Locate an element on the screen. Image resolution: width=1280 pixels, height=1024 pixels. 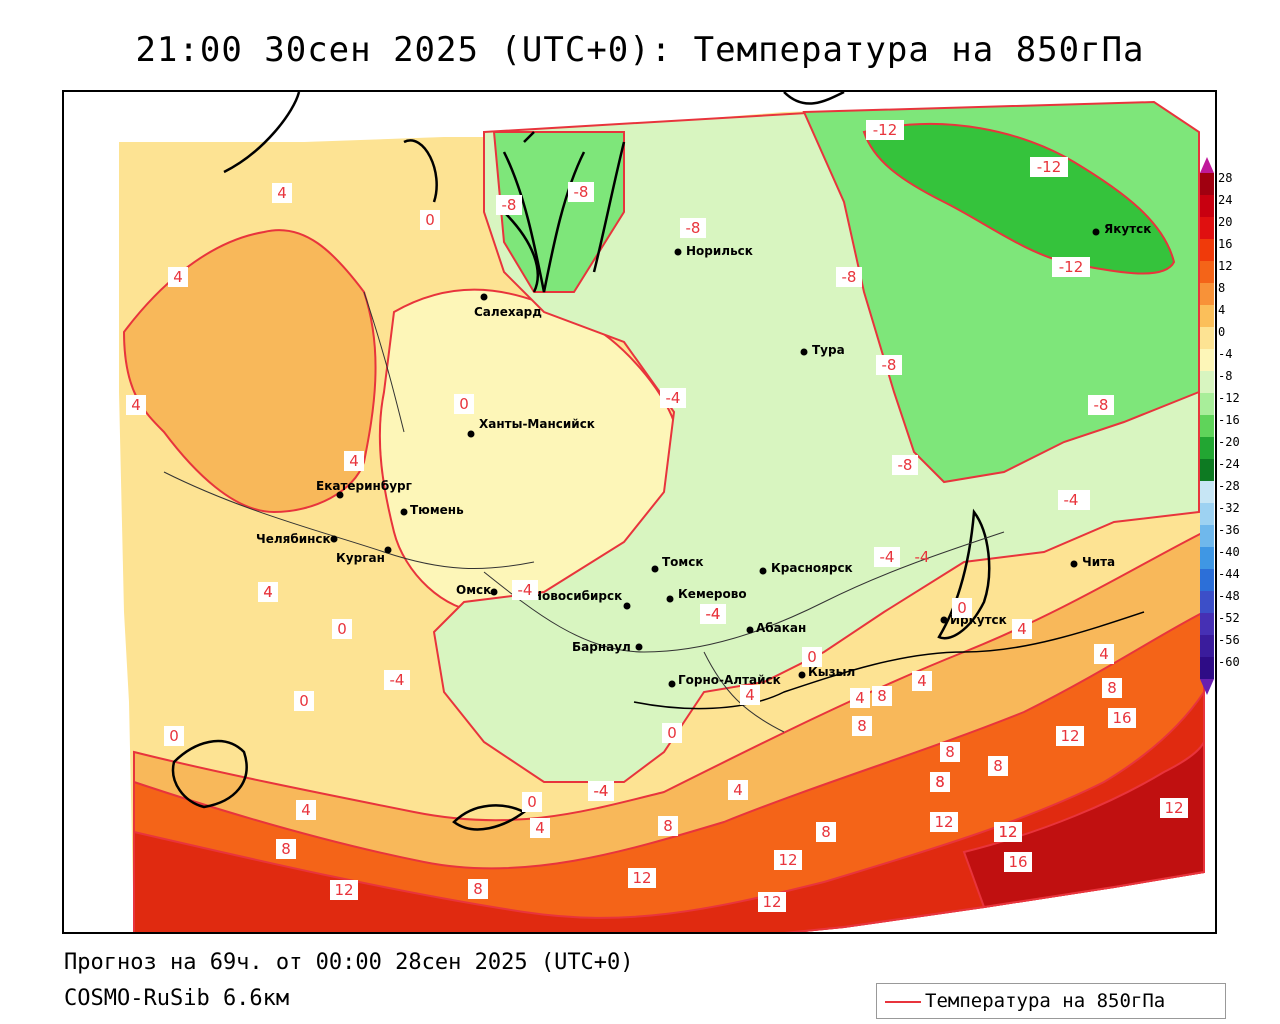
colorbar-cells is located at coordinates (1207, 426).